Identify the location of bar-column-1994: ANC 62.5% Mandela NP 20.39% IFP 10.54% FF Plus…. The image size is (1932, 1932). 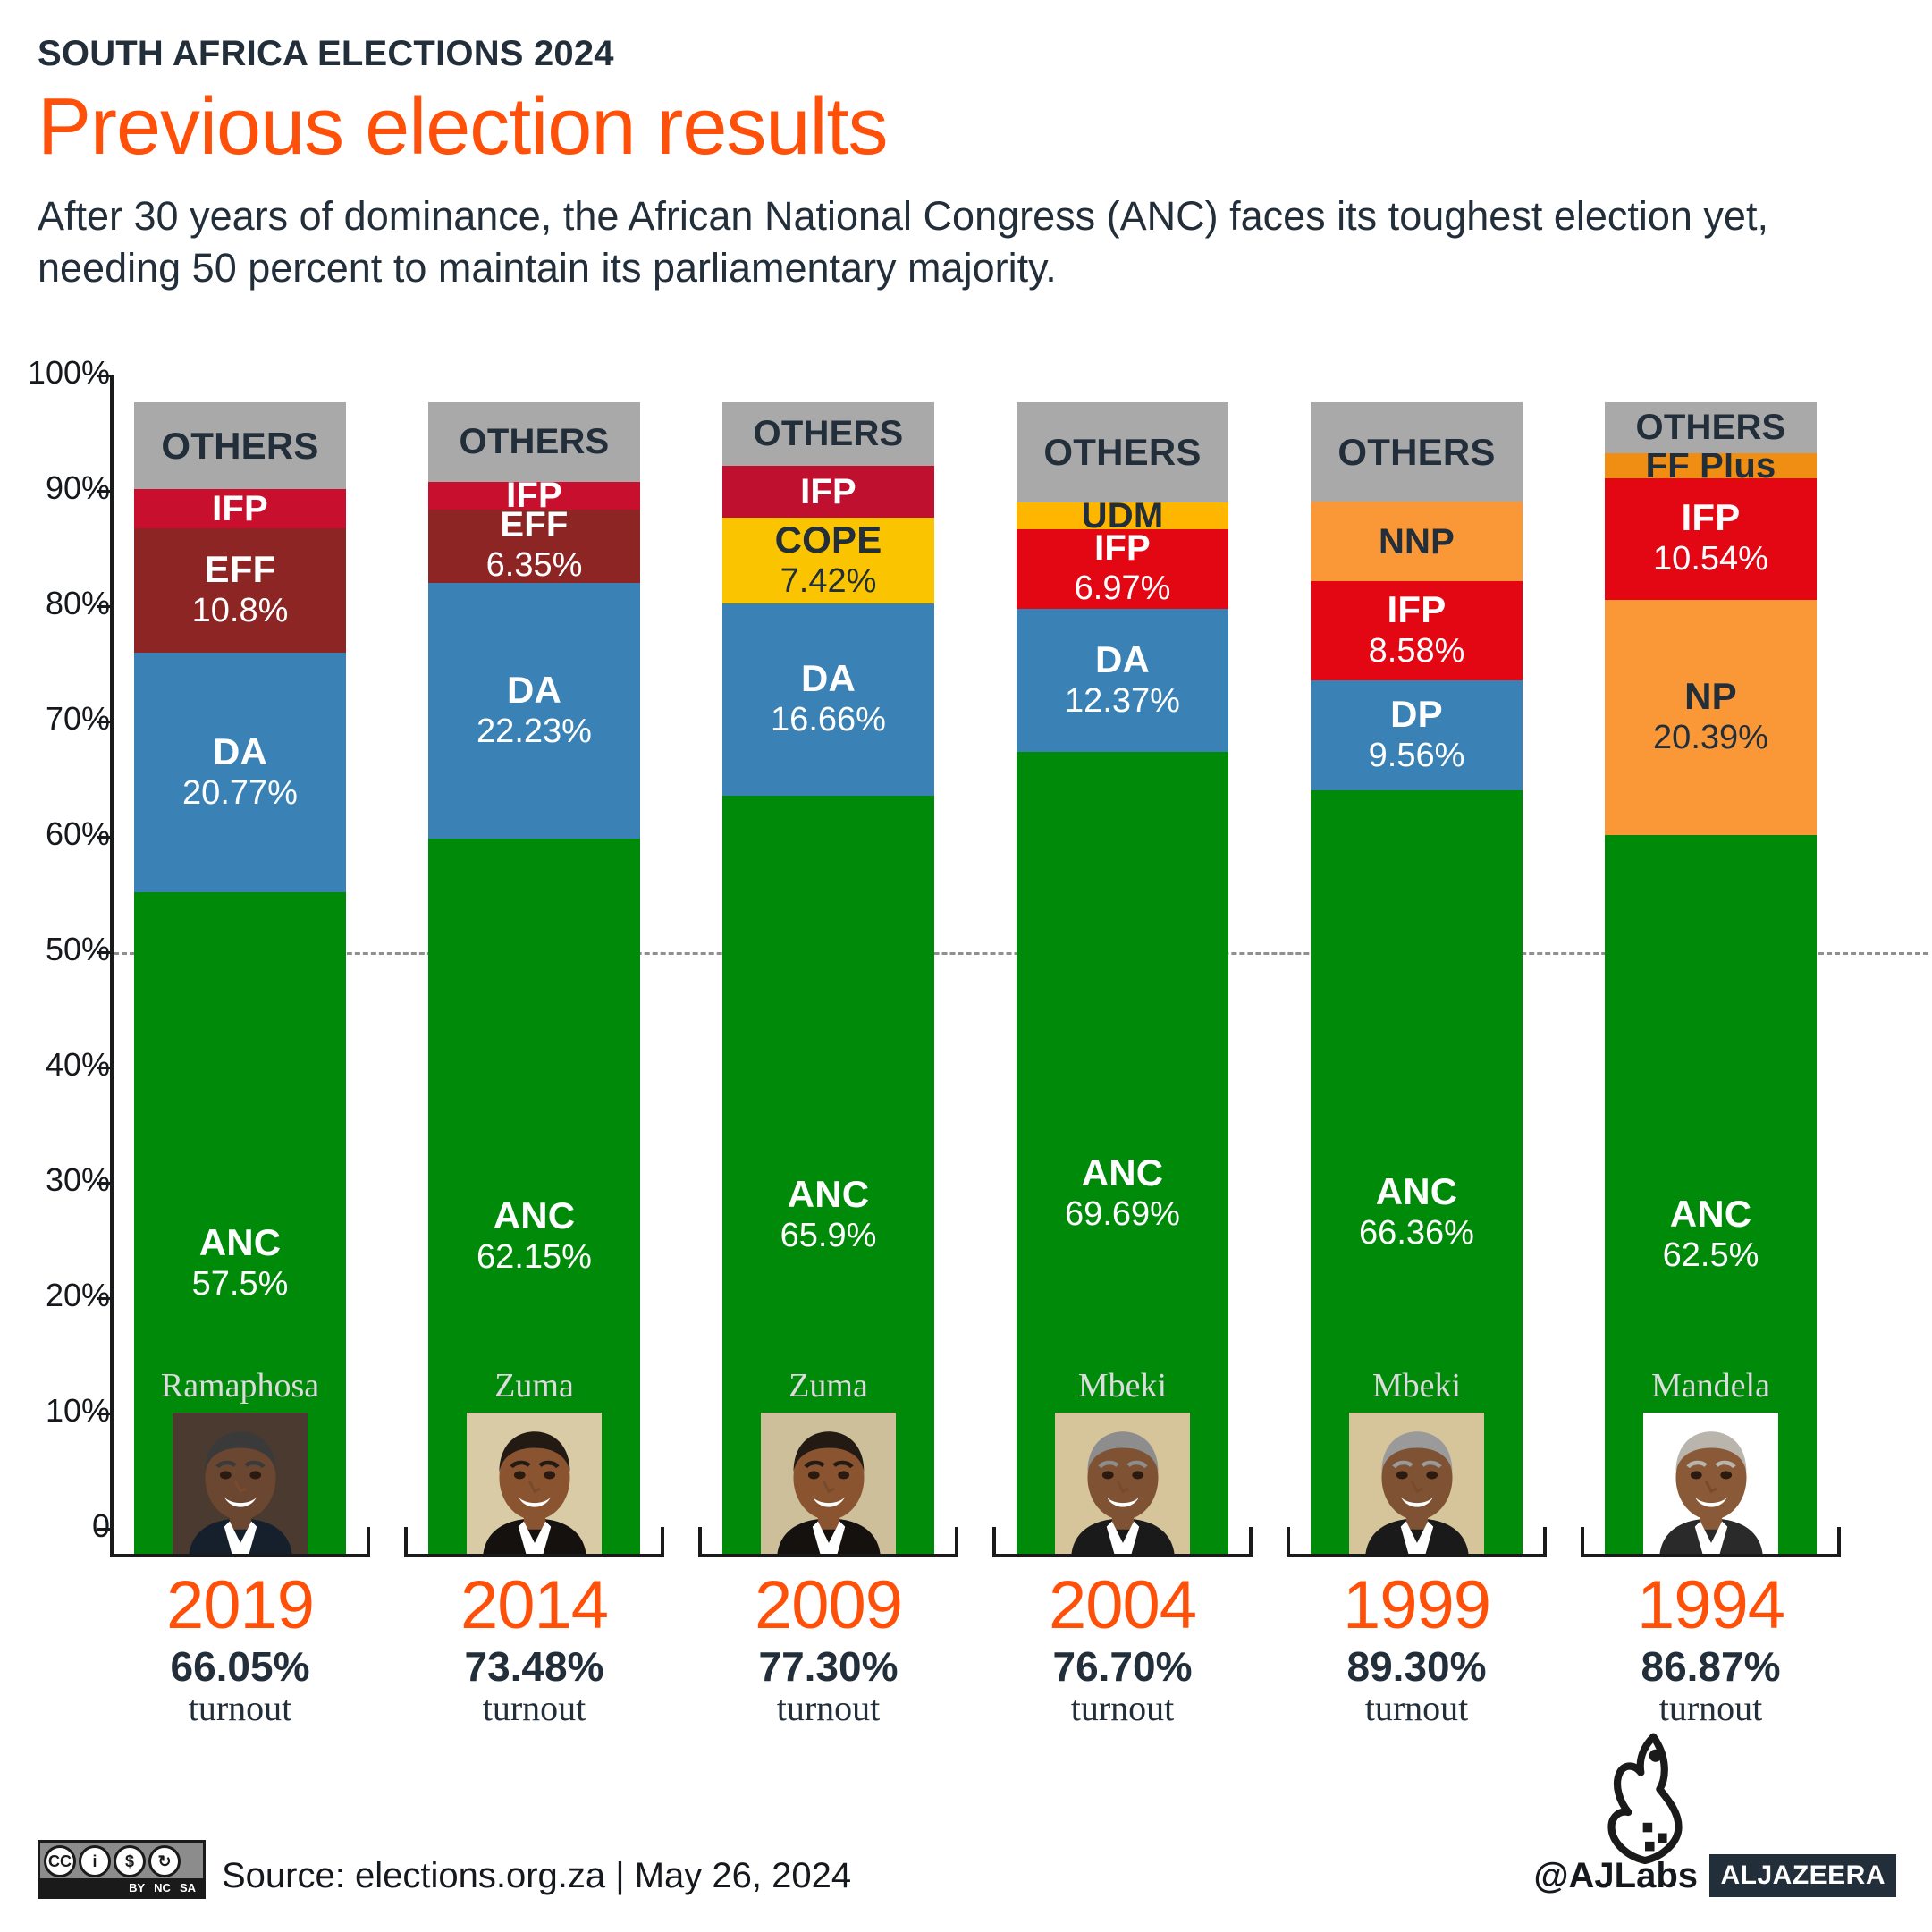
(1711, 979).